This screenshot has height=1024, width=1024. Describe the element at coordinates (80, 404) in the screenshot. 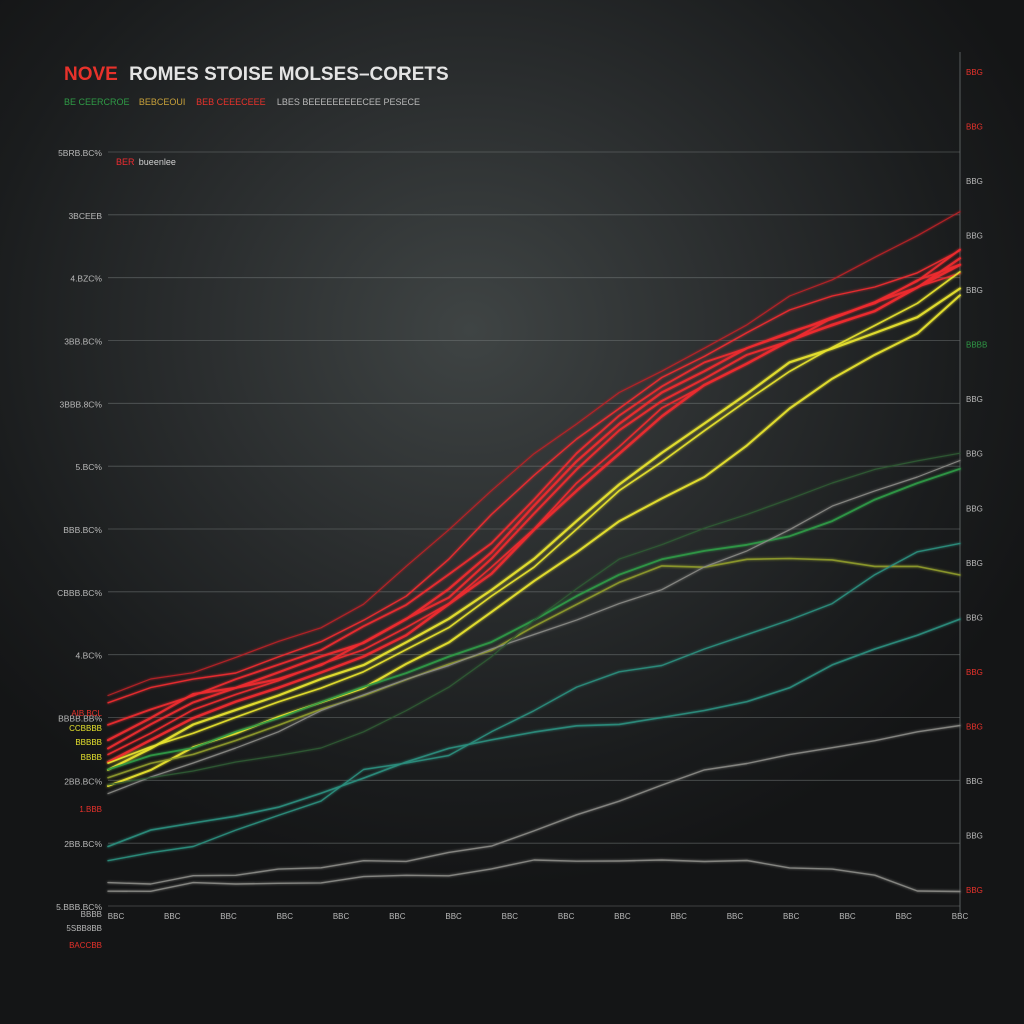

I see `y-left-tick-label: 3BBB.8C%` at that location.